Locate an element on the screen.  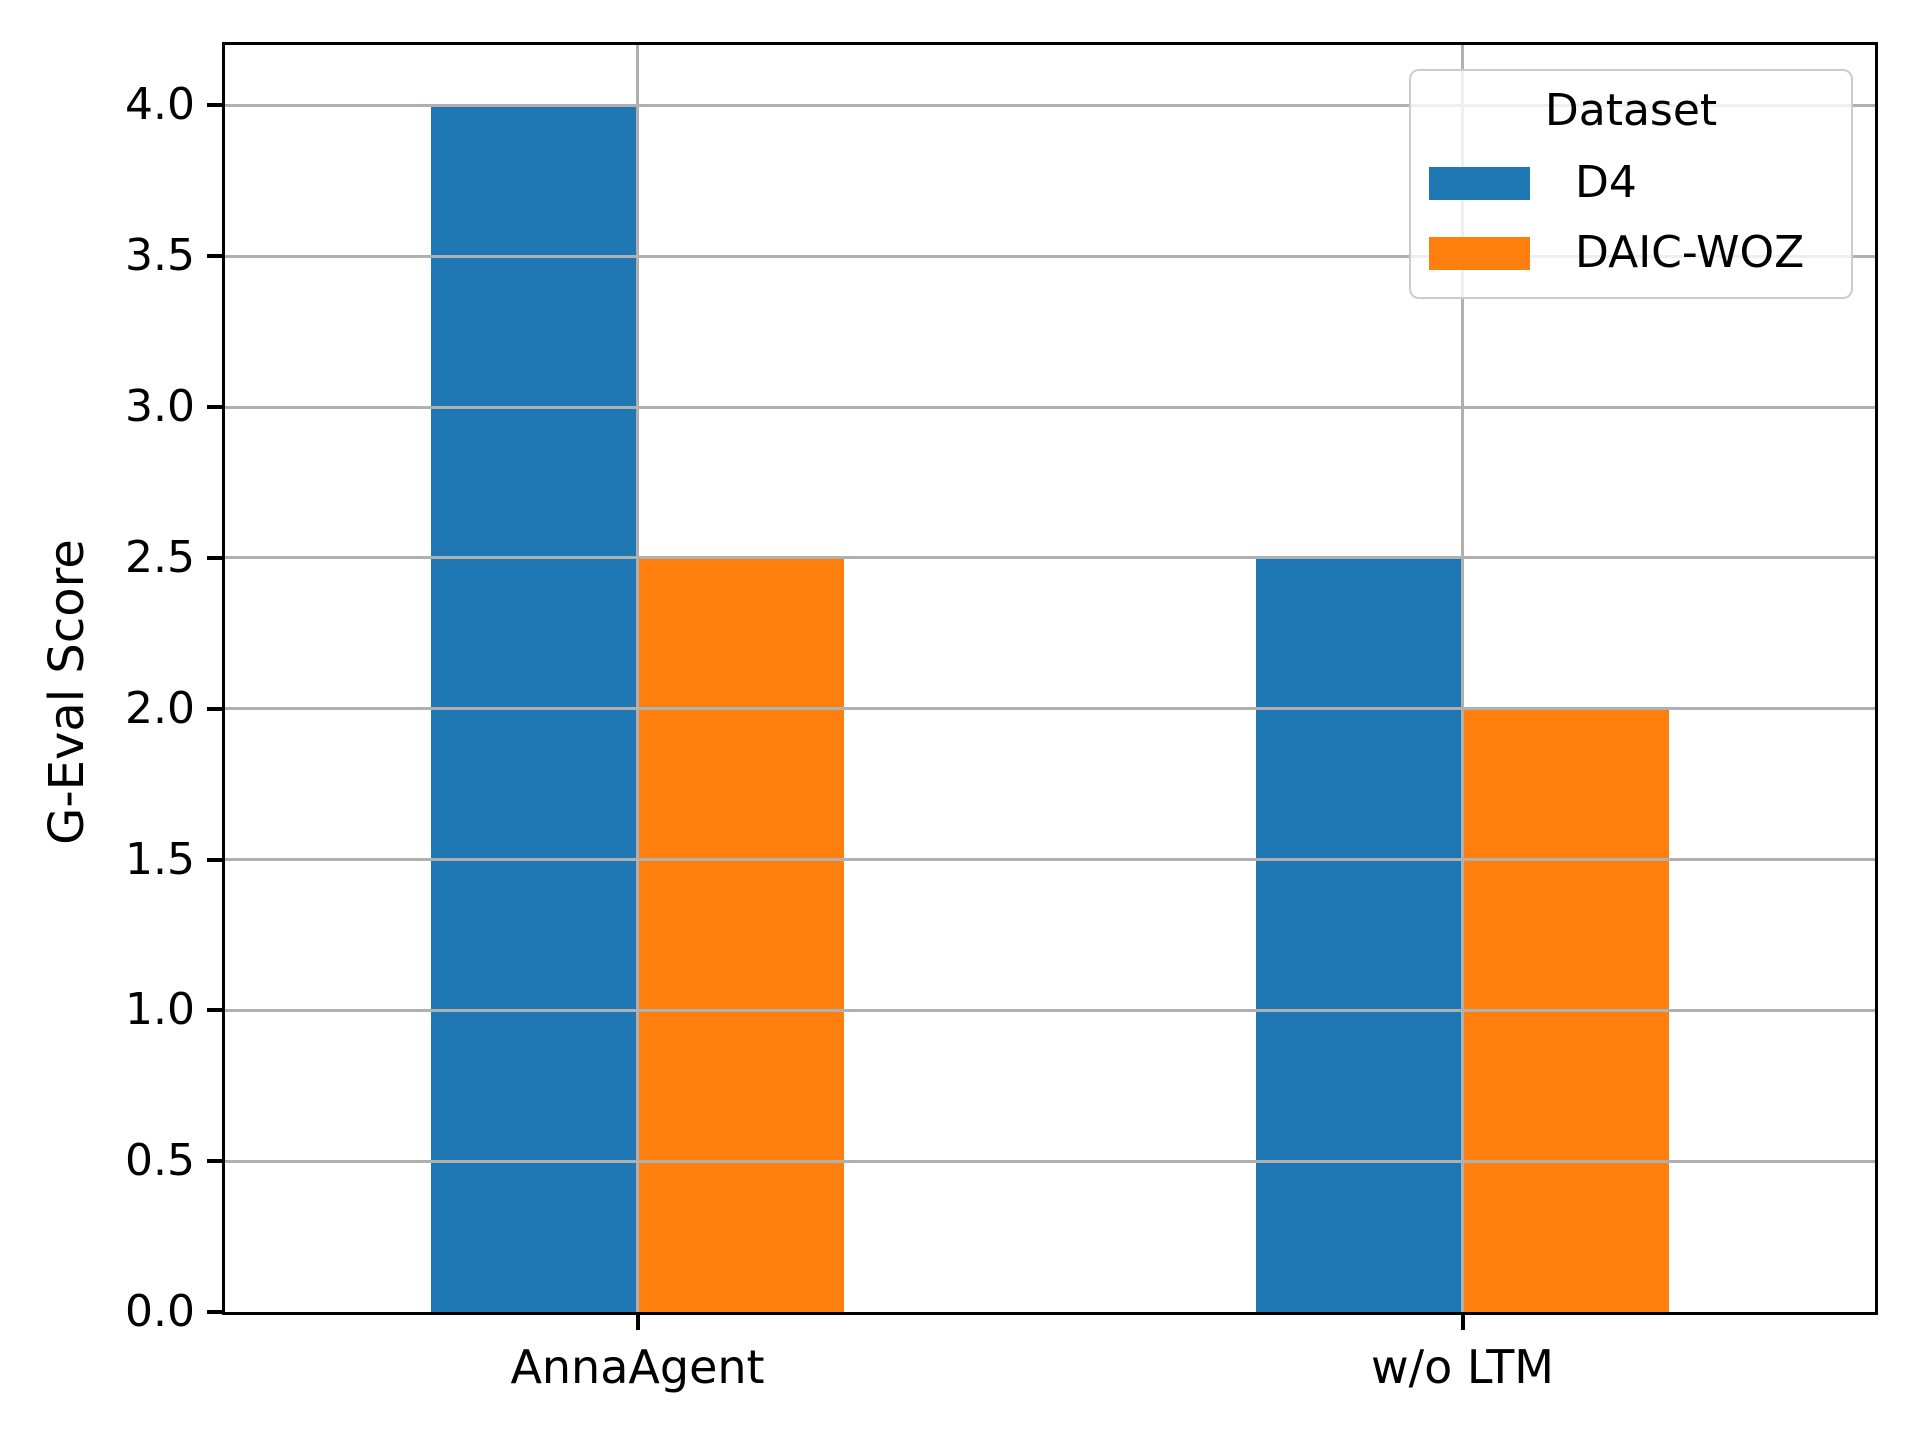
y-tick-label: 2.5 is located at coordinates (160, 557).